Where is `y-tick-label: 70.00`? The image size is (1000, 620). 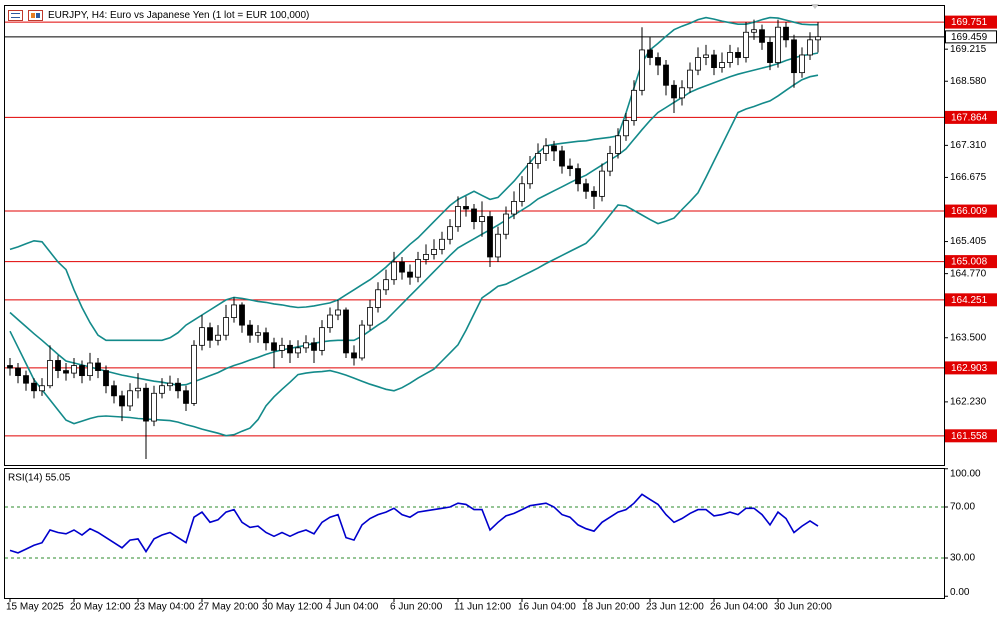
y-tick-label: 70.00 is located at coordinates (962, 507).